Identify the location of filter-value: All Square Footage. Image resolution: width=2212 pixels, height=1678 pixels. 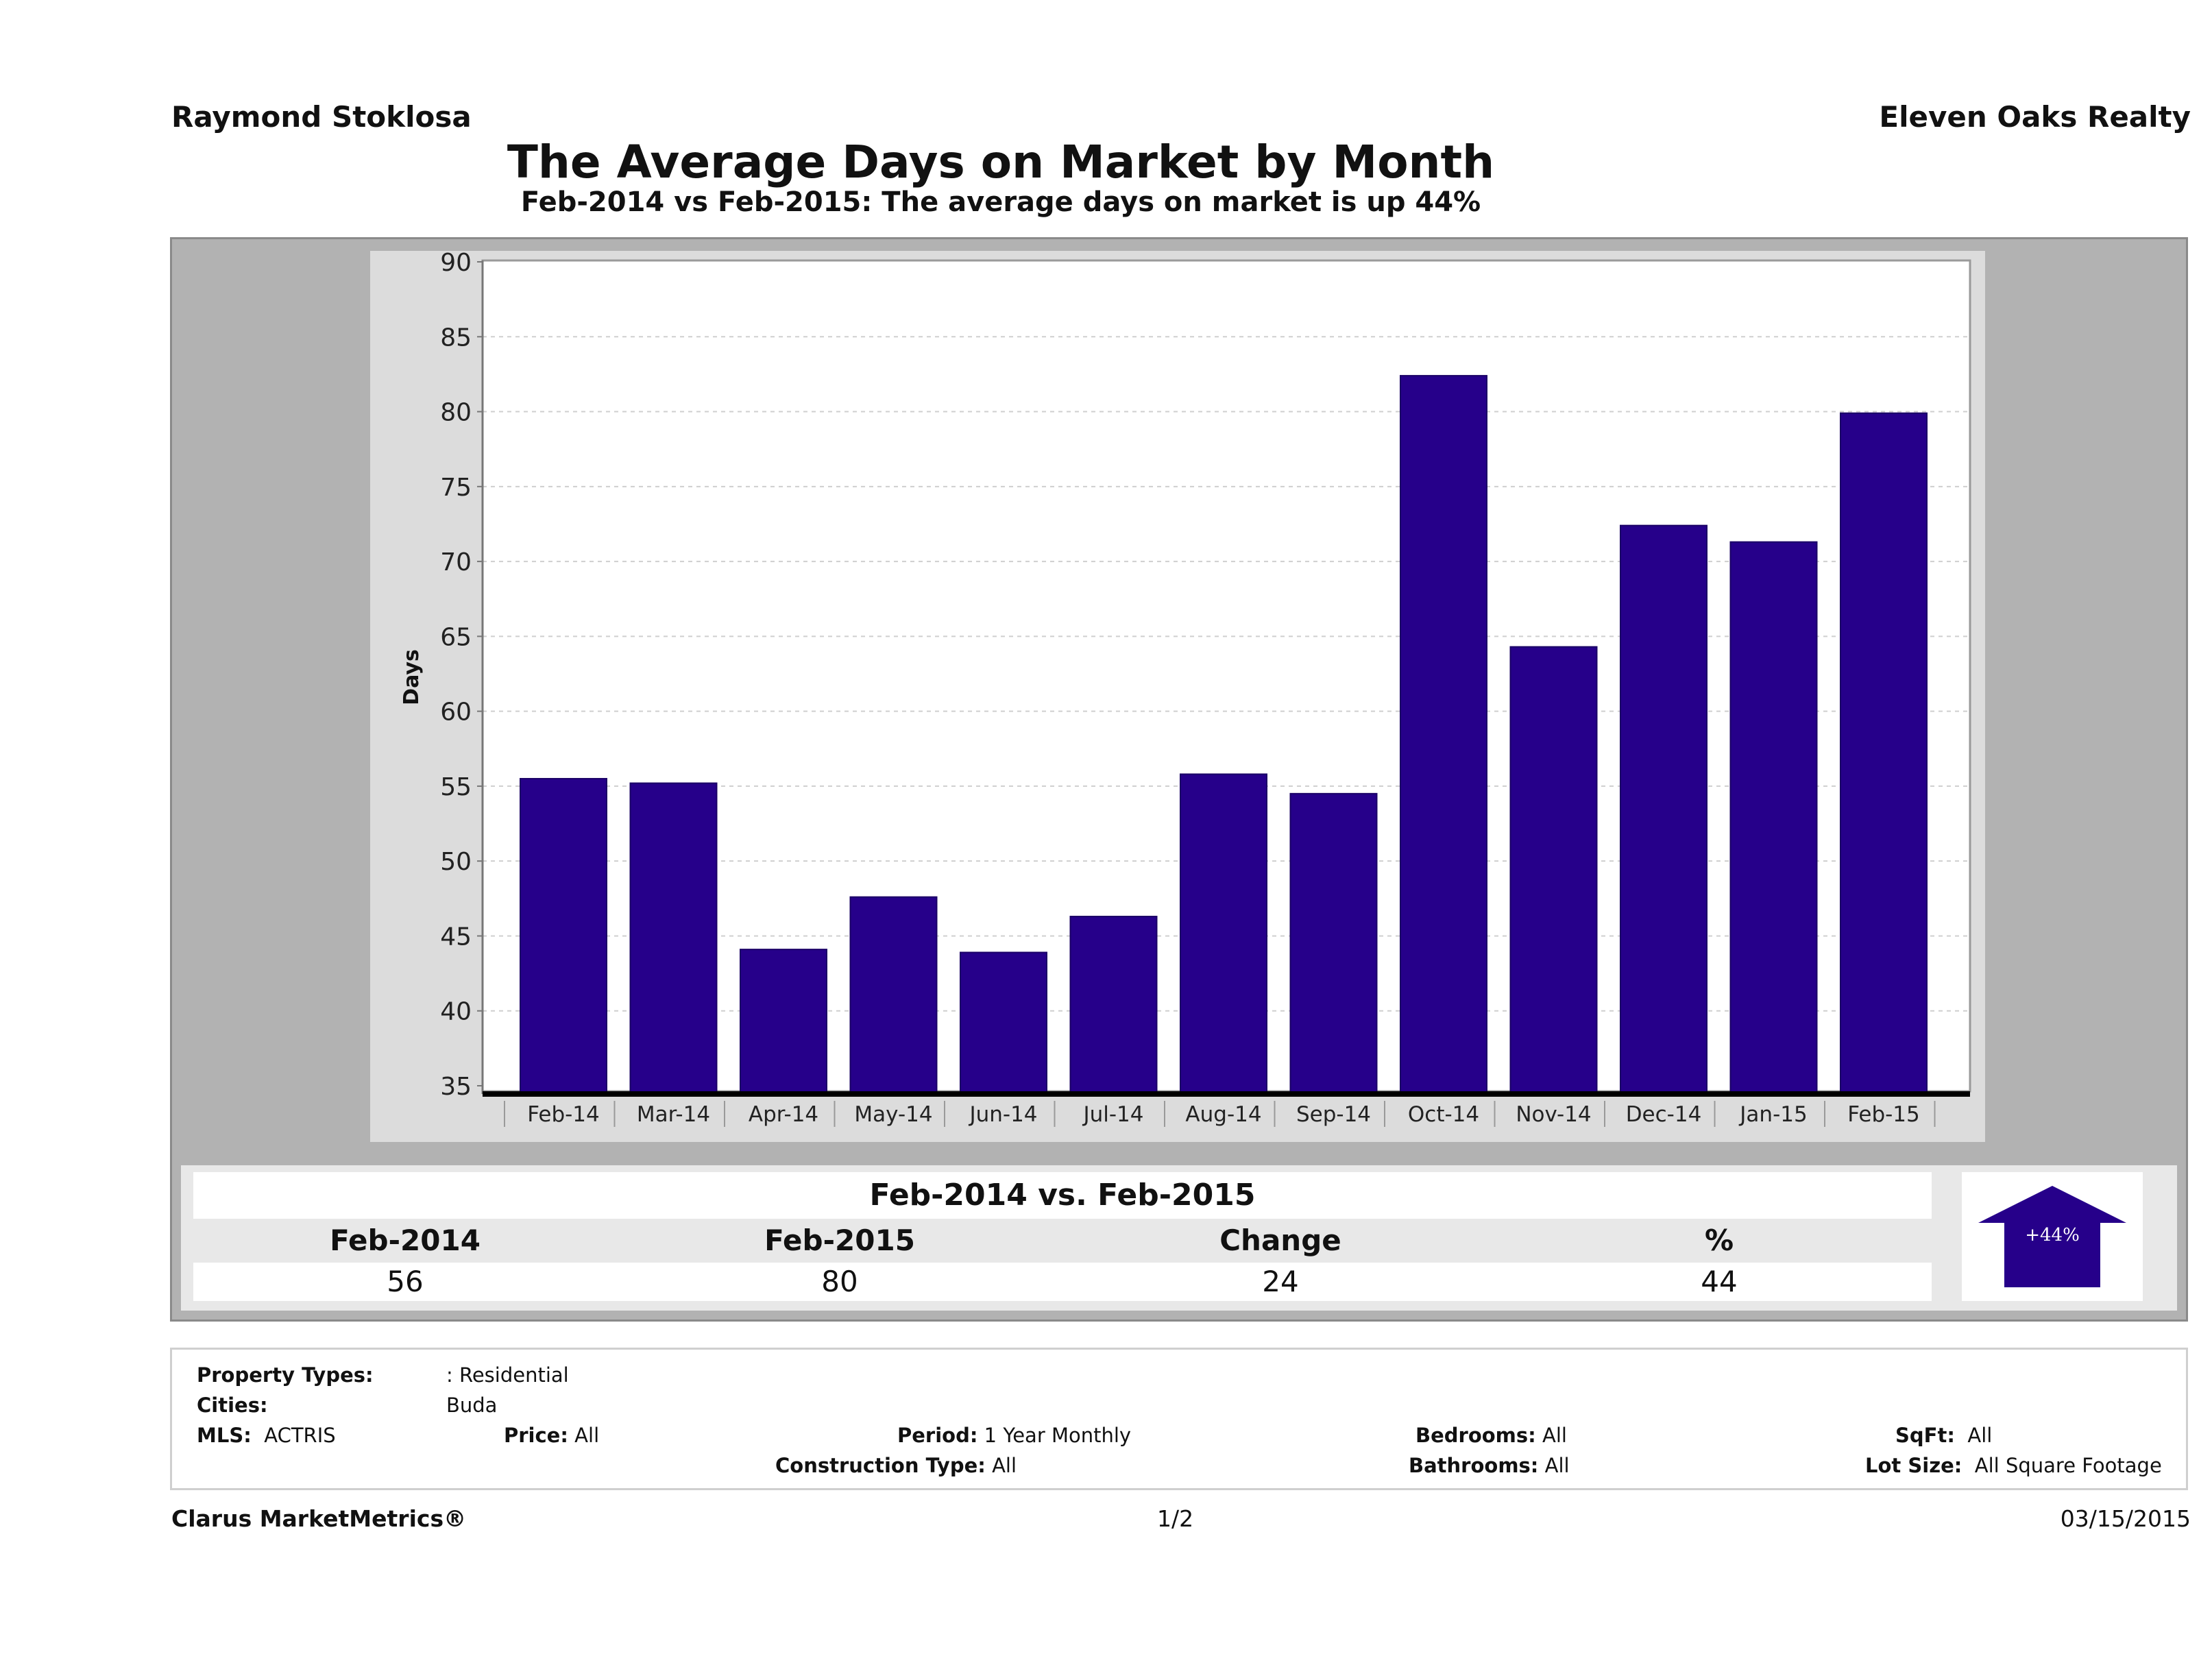
(2068, 1465).